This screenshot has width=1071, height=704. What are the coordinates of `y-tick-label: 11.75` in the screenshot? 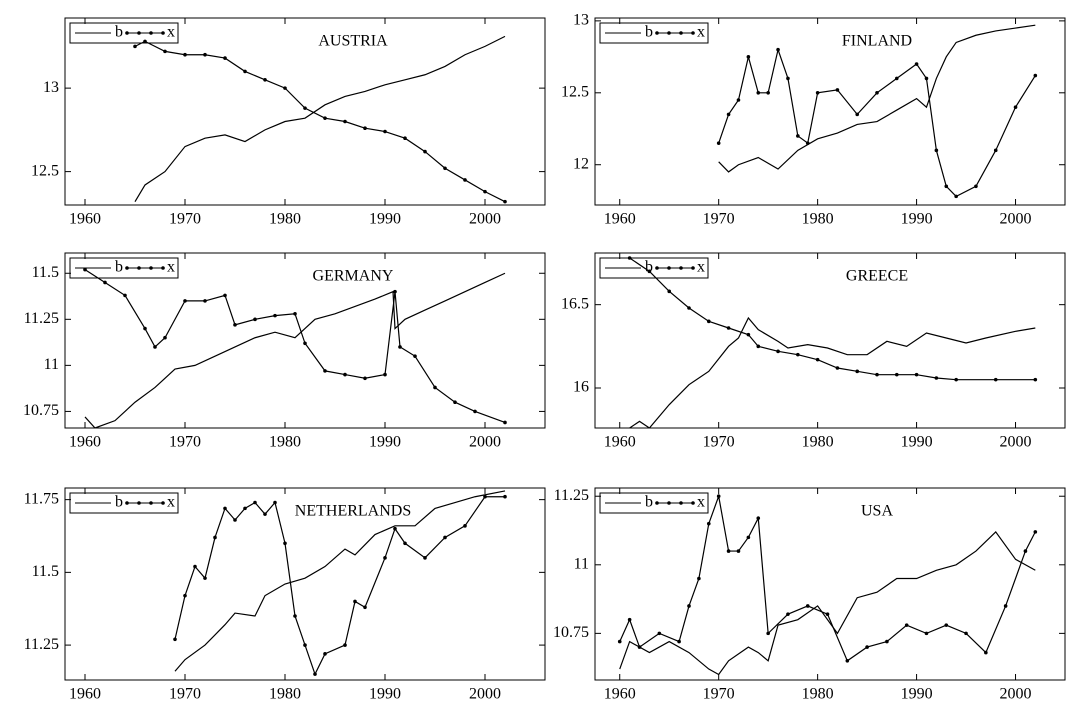 It's located at (41, 498).